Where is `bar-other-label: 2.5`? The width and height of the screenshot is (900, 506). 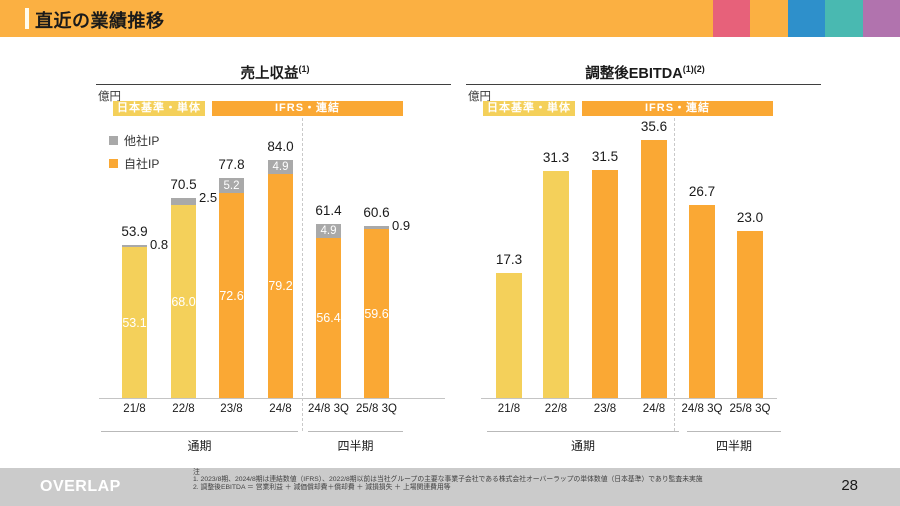
bar-other-label: 2.5 is located at coordinates (208, 197).